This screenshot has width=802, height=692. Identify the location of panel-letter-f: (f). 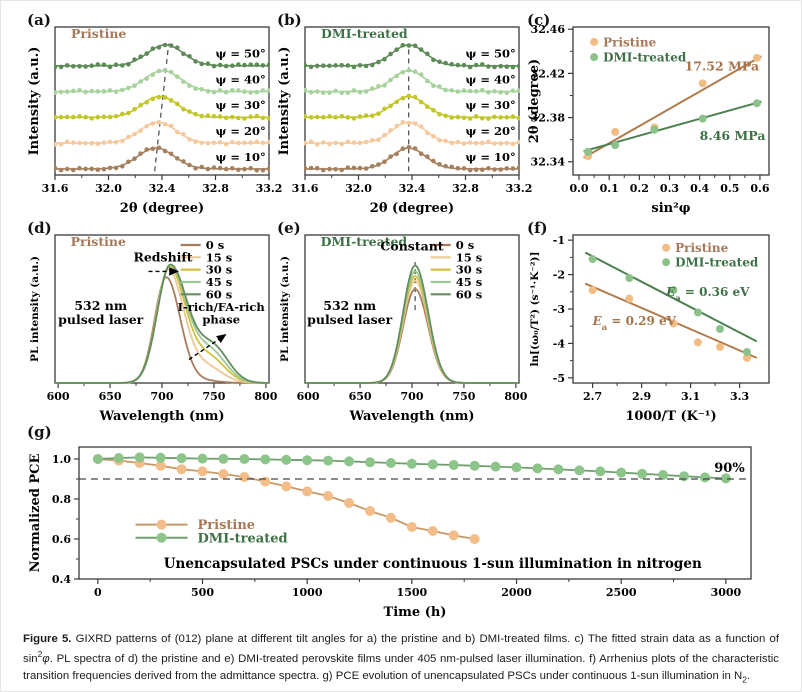
(537, 228).